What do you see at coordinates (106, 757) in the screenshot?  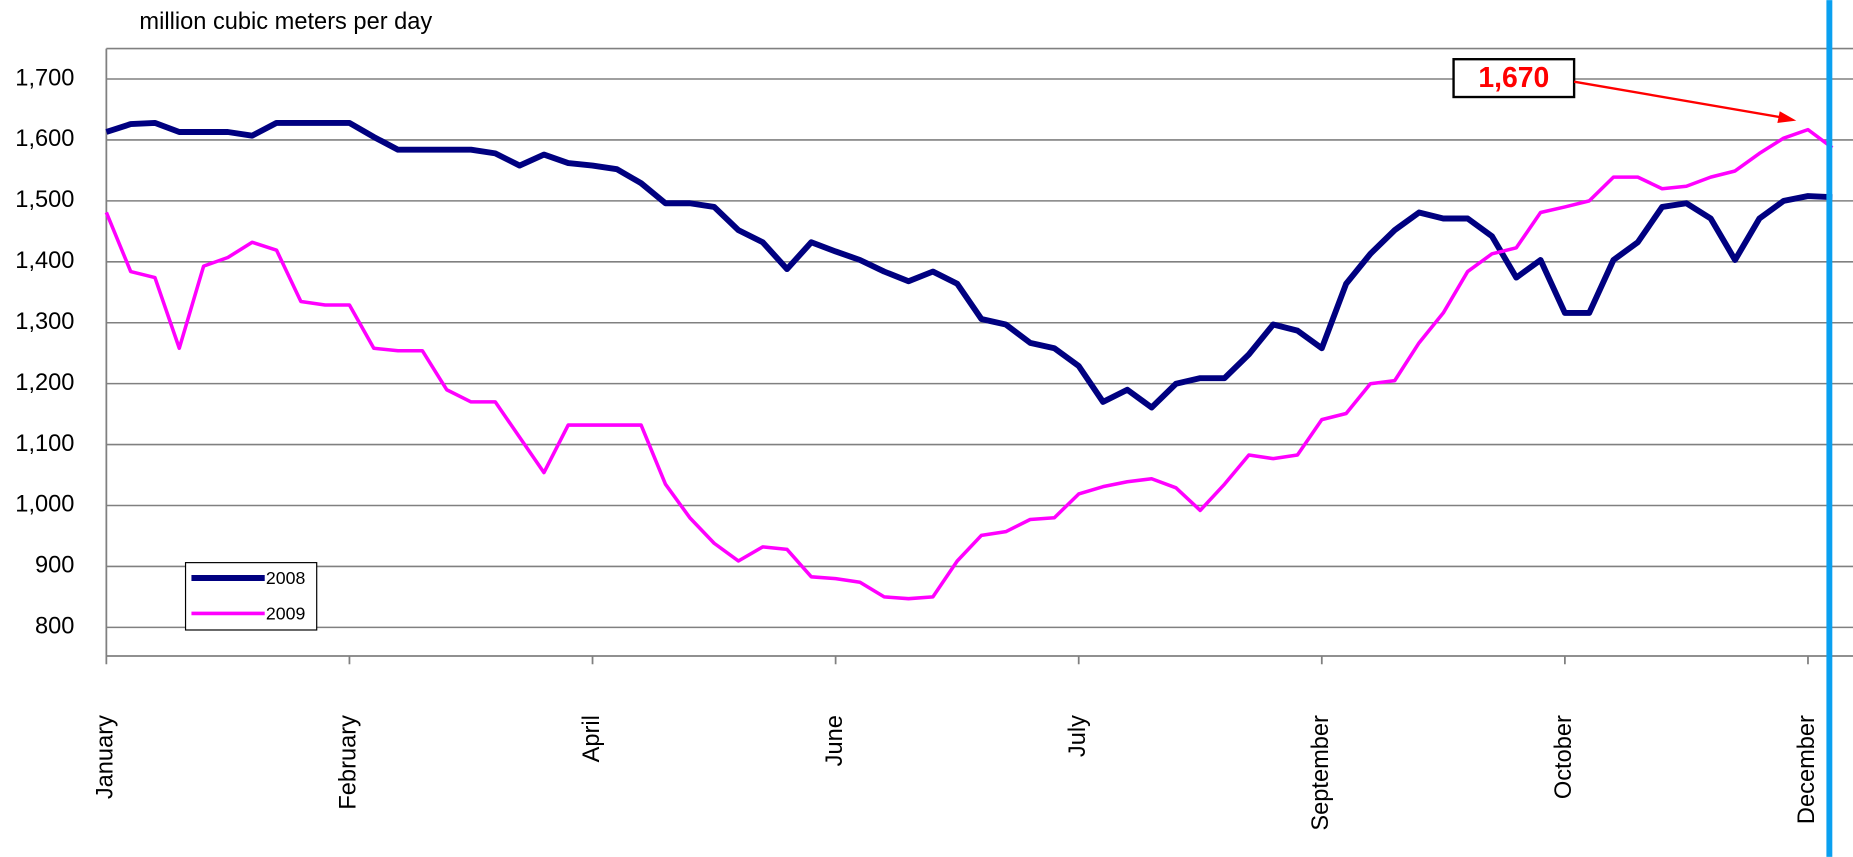 I see `x-tick-label: January` at bounding box center [106, 757].